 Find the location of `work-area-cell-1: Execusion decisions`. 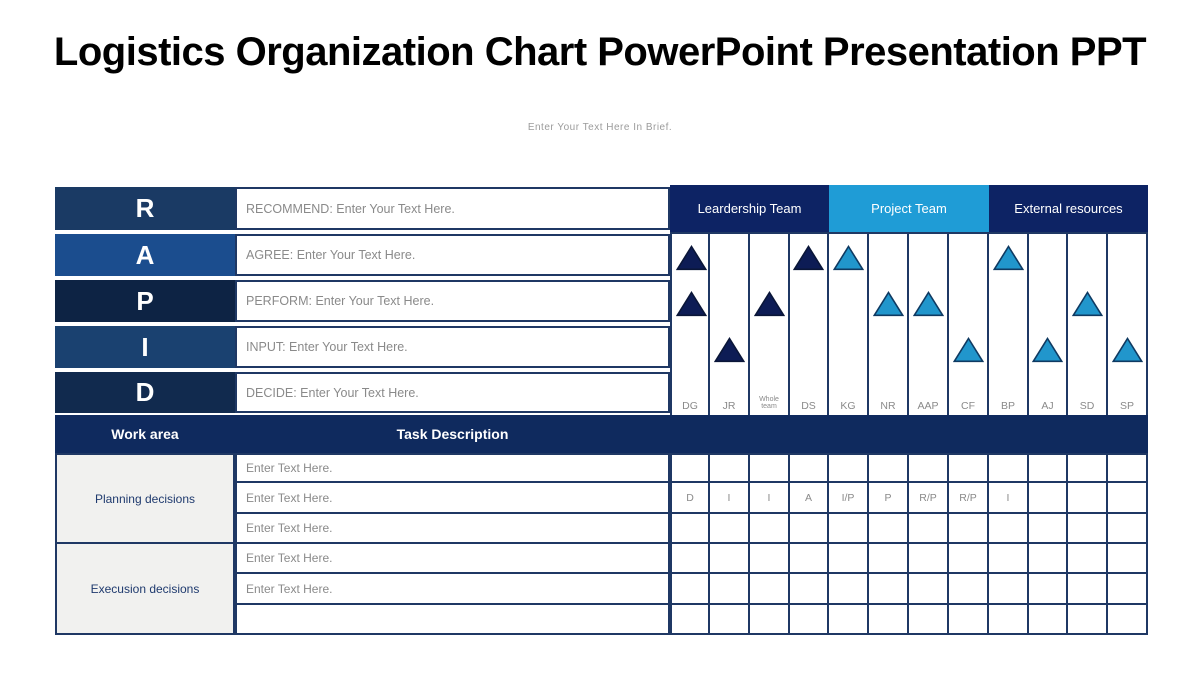

work-area-cell-1: Execusion decisions is located at coordinates (145, 589).